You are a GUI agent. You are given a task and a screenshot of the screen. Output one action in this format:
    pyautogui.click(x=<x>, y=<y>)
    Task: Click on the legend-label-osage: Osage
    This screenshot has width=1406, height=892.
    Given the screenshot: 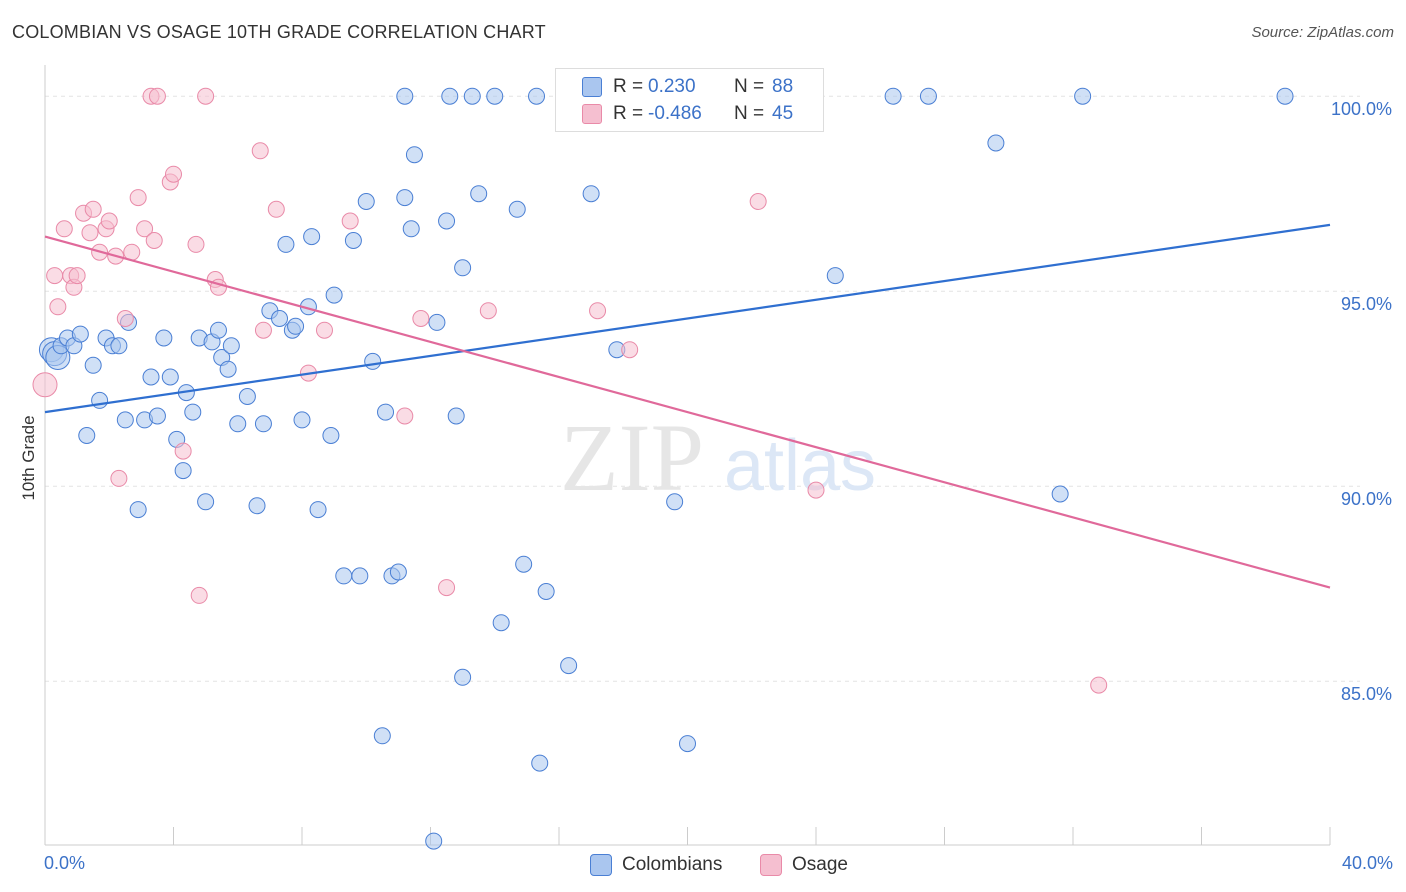 What is the action you would take?
    pyautogui.click(x=820, y=864)
    